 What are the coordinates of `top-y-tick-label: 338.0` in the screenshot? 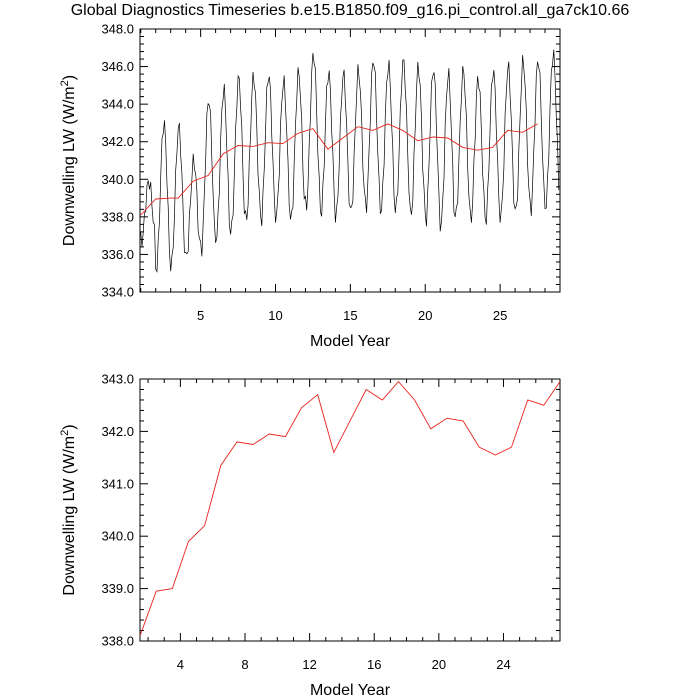 It's located at (117, 216).